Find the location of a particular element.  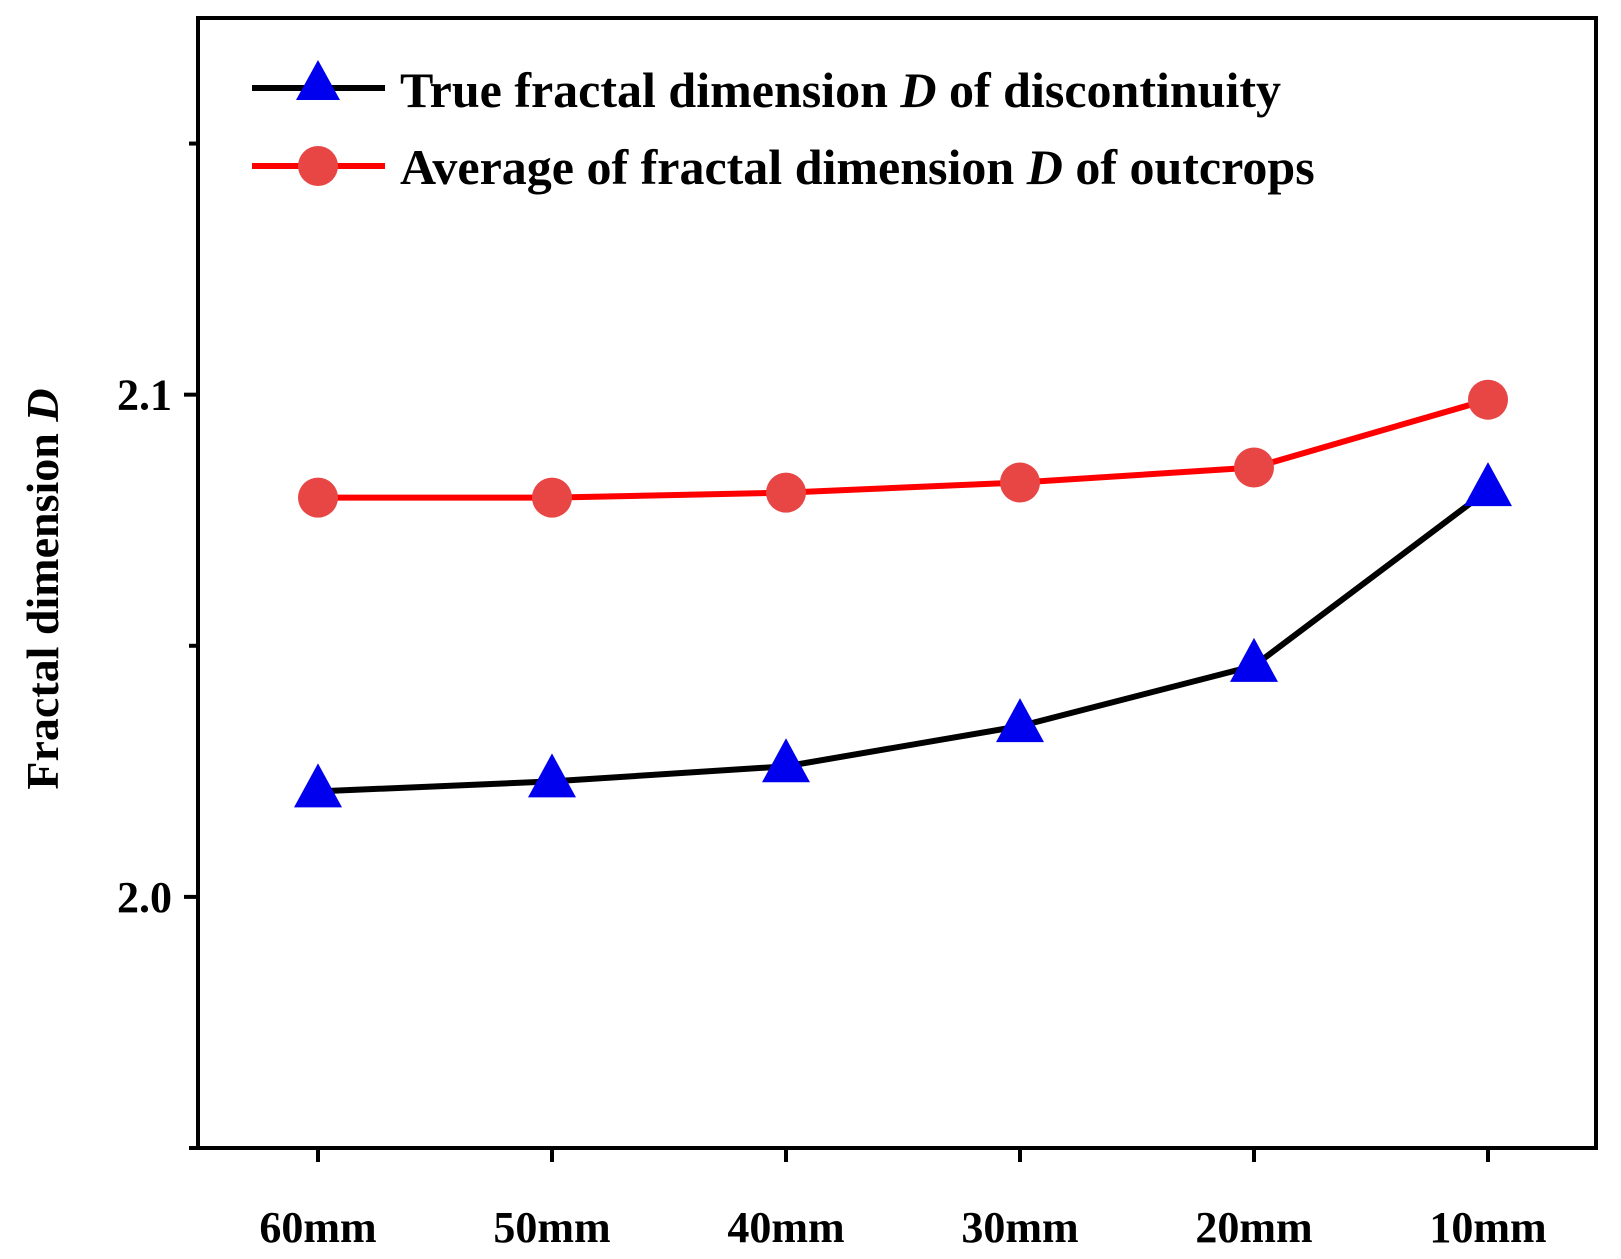

y-axis-title-italic: D is located at coordinates (42, 405).